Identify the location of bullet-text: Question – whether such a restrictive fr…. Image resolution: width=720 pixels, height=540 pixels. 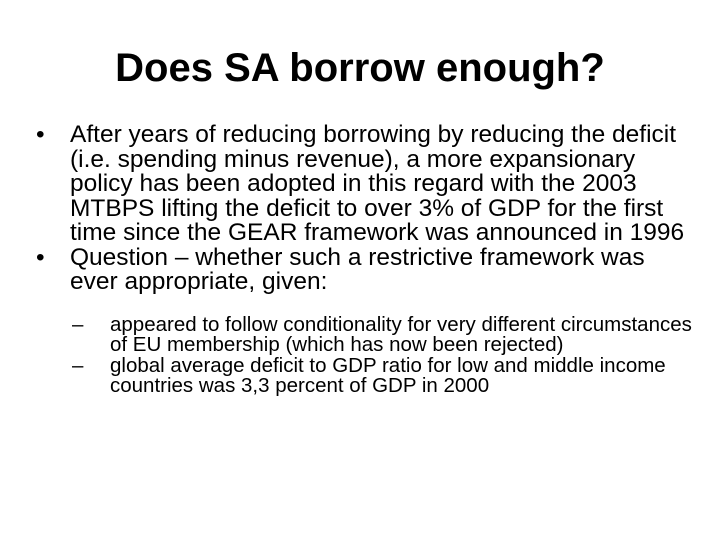
(357, 269).